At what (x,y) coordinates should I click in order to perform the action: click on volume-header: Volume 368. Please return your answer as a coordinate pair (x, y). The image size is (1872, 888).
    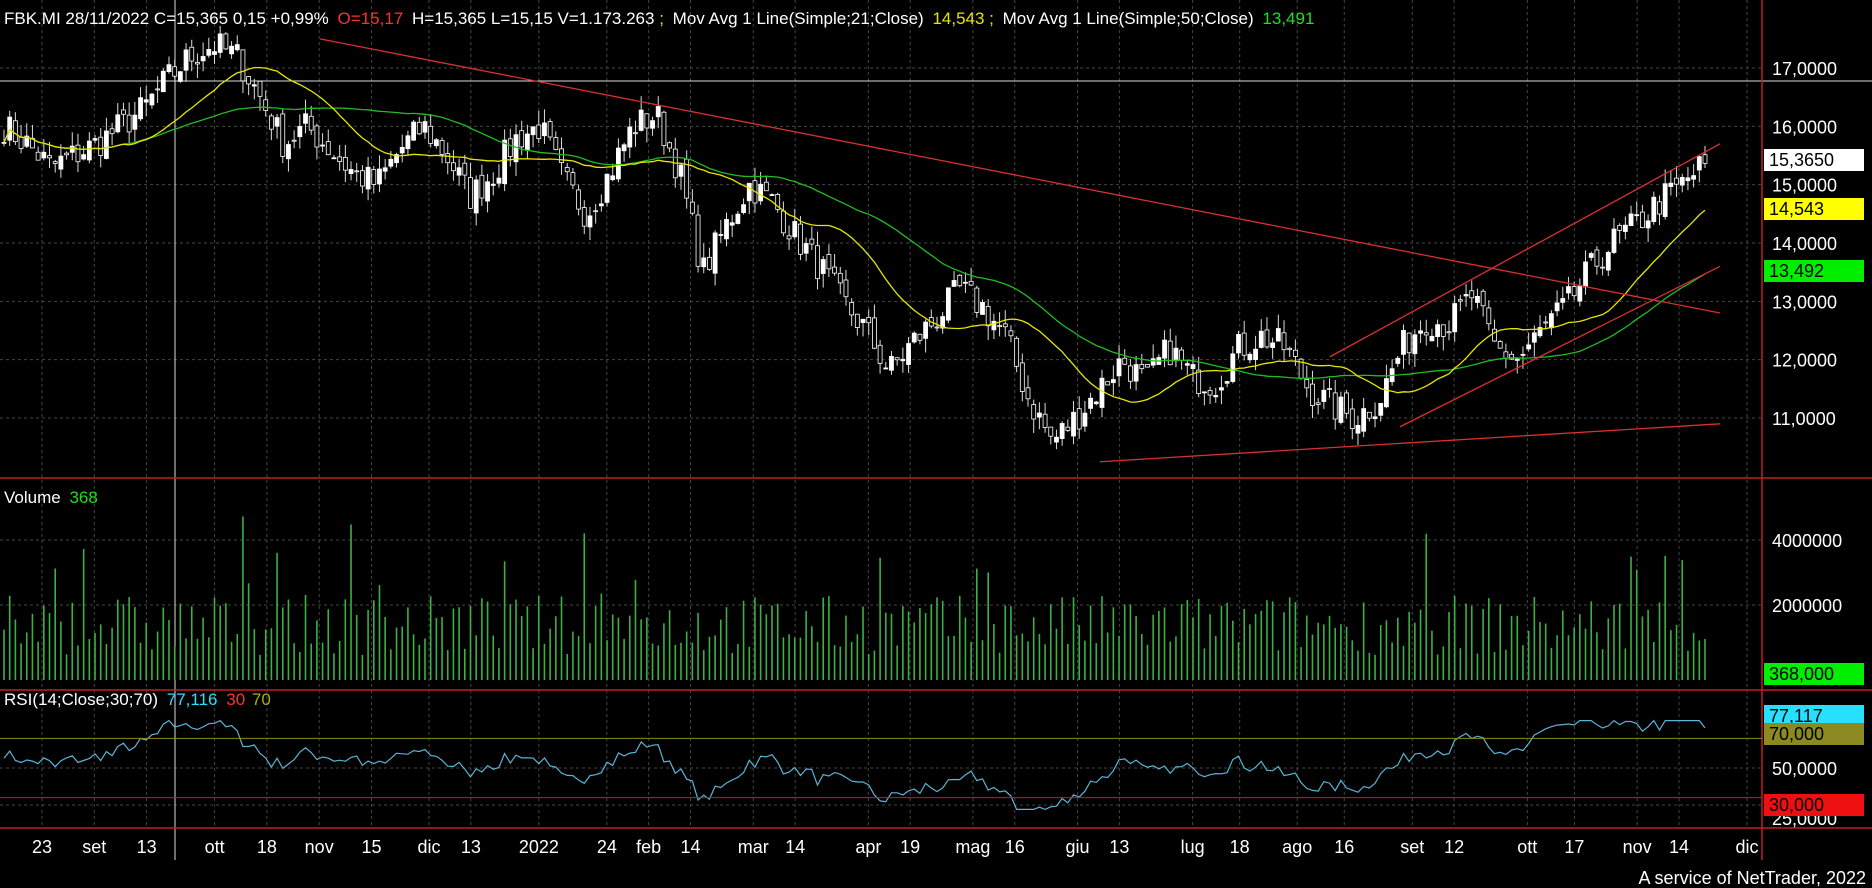
    Looking at the image, I should click on (51, 497).